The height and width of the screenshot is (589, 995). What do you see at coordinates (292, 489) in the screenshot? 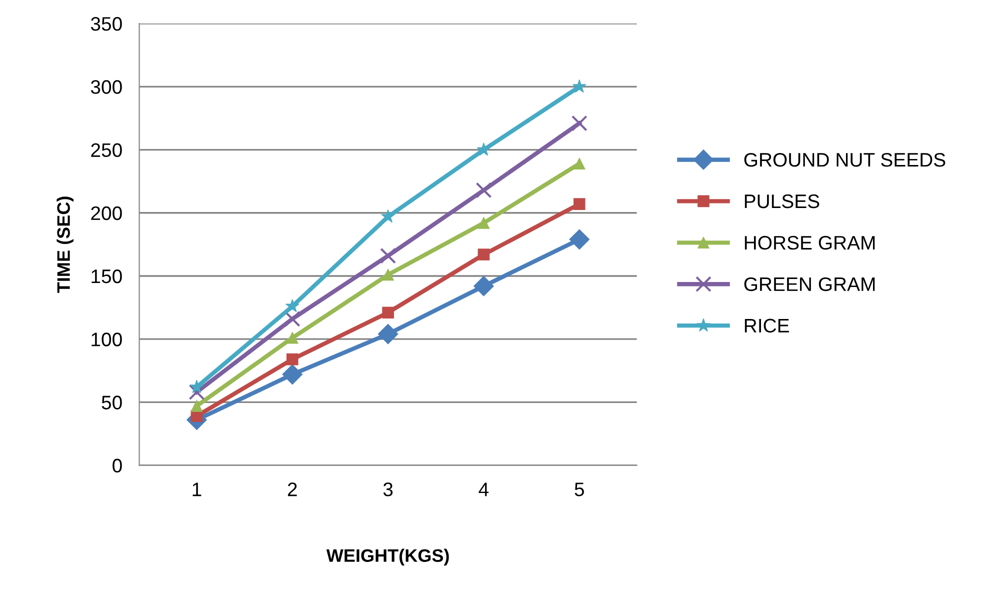
I see `x-tick-label: 2` at bounding box center [292, 489].